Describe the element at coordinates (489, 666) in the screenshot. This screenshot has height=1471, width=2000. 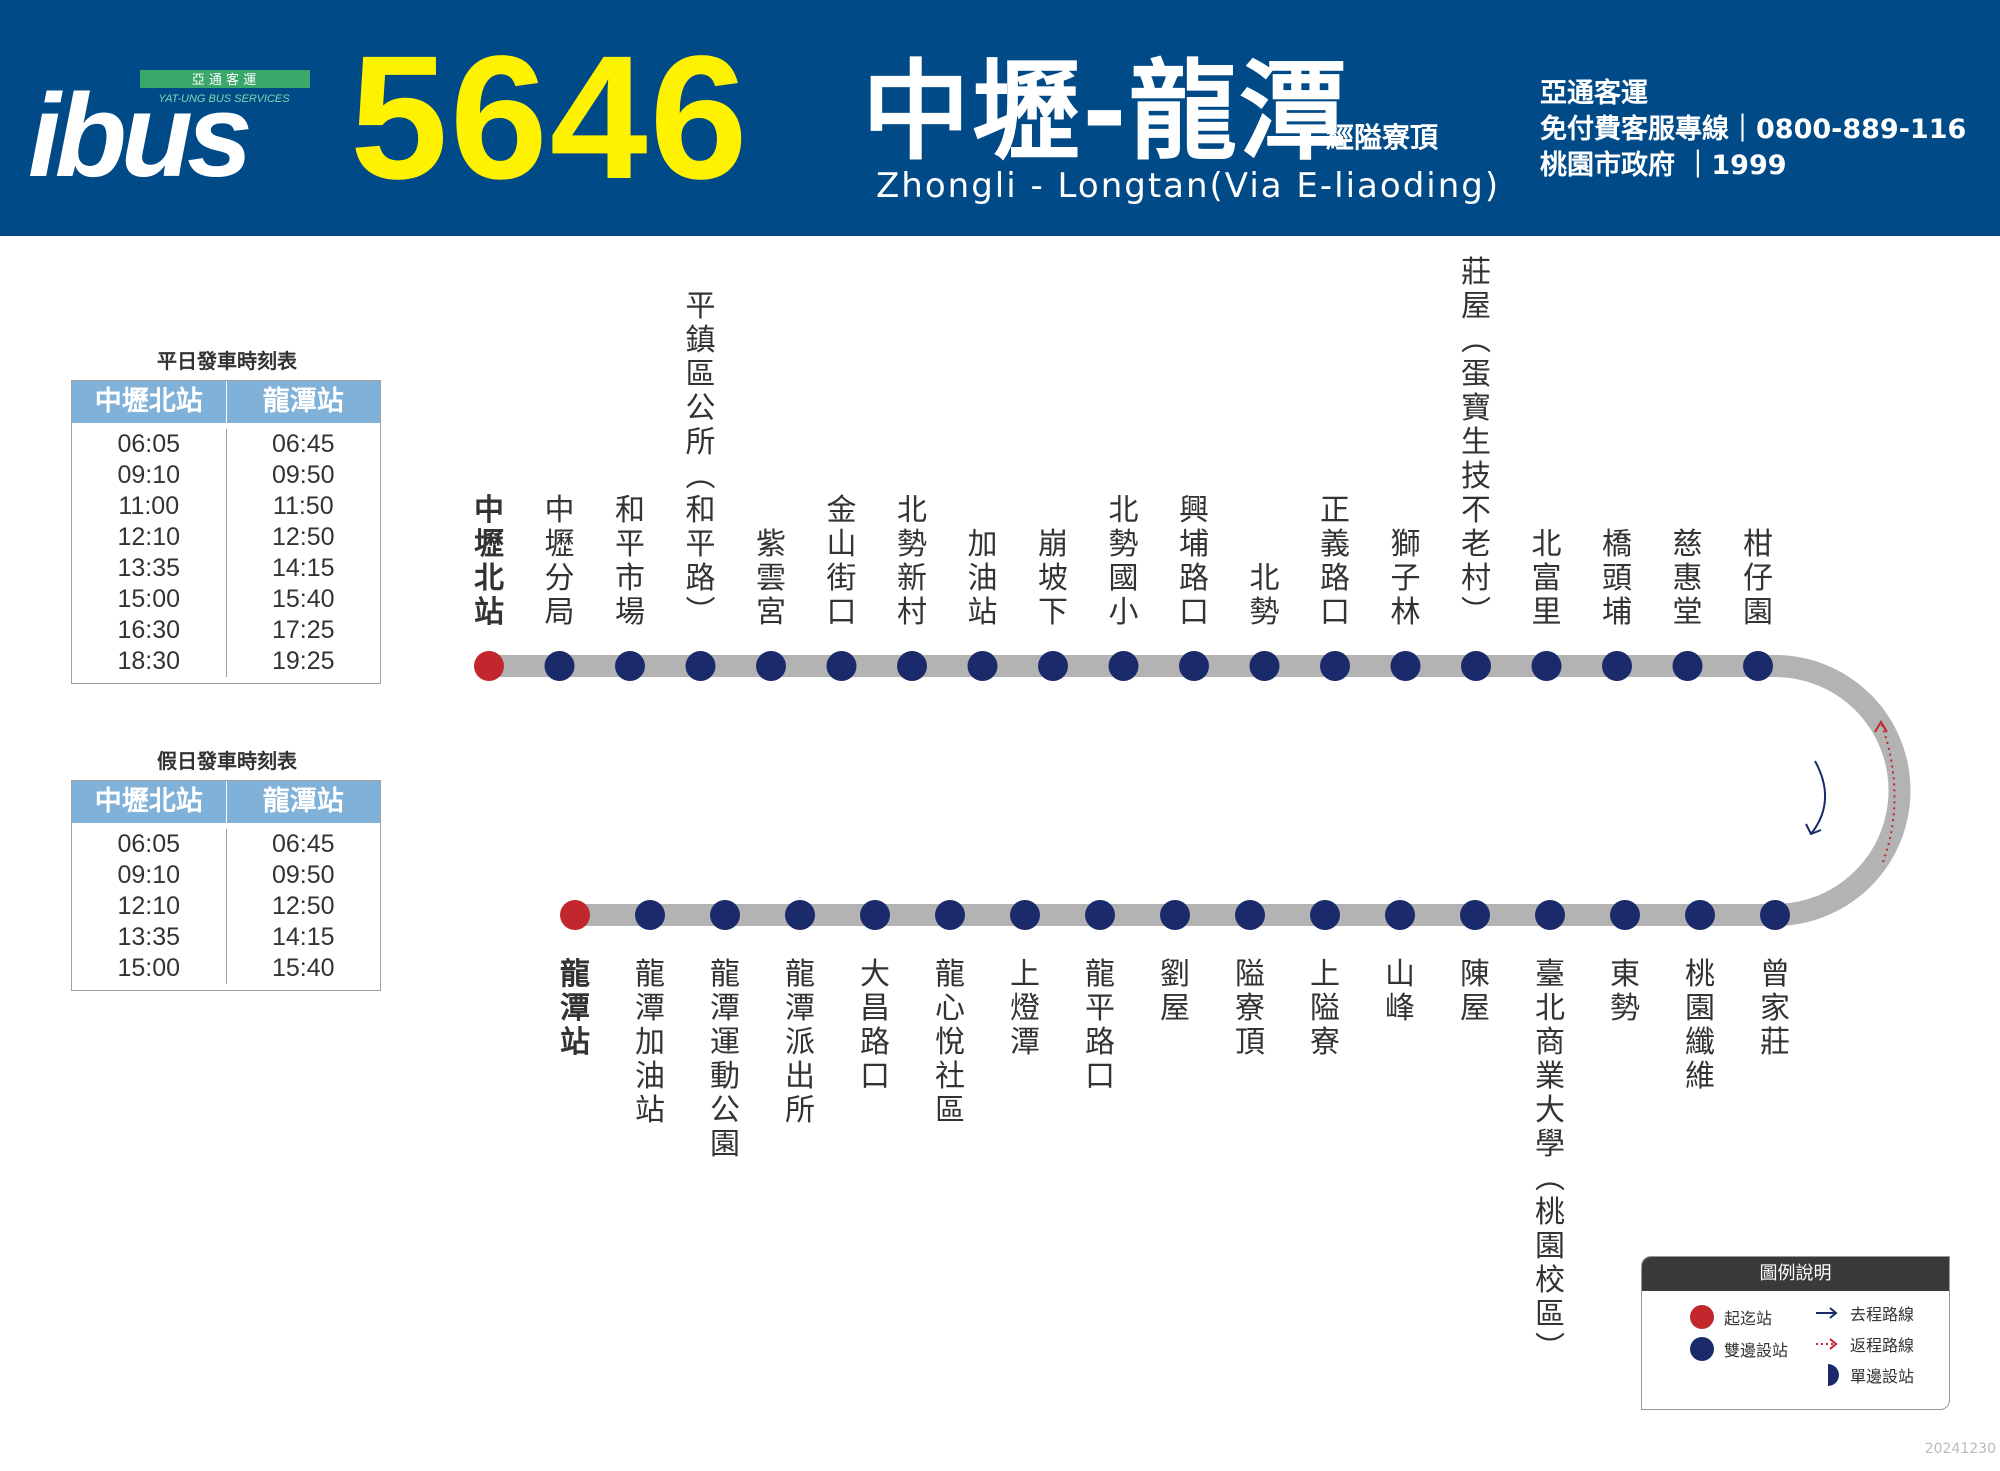
I see `terminal-stop-marker` at that location.